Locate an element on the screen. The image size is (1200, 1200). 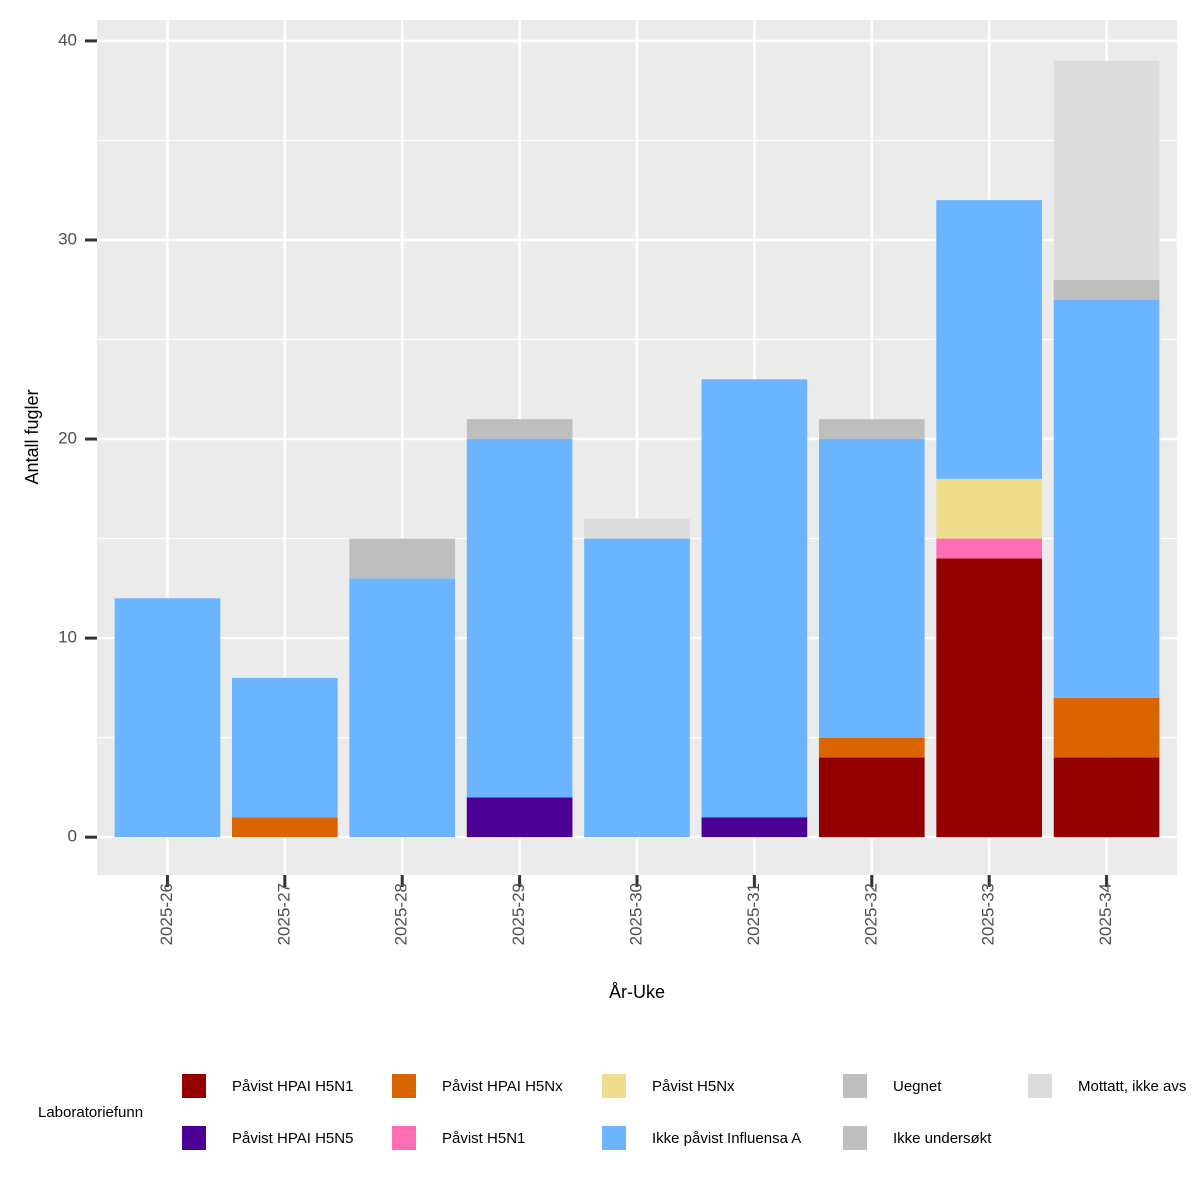
legend-label: Mottatt, ikke avs is located at coordinates (1132, 1086).